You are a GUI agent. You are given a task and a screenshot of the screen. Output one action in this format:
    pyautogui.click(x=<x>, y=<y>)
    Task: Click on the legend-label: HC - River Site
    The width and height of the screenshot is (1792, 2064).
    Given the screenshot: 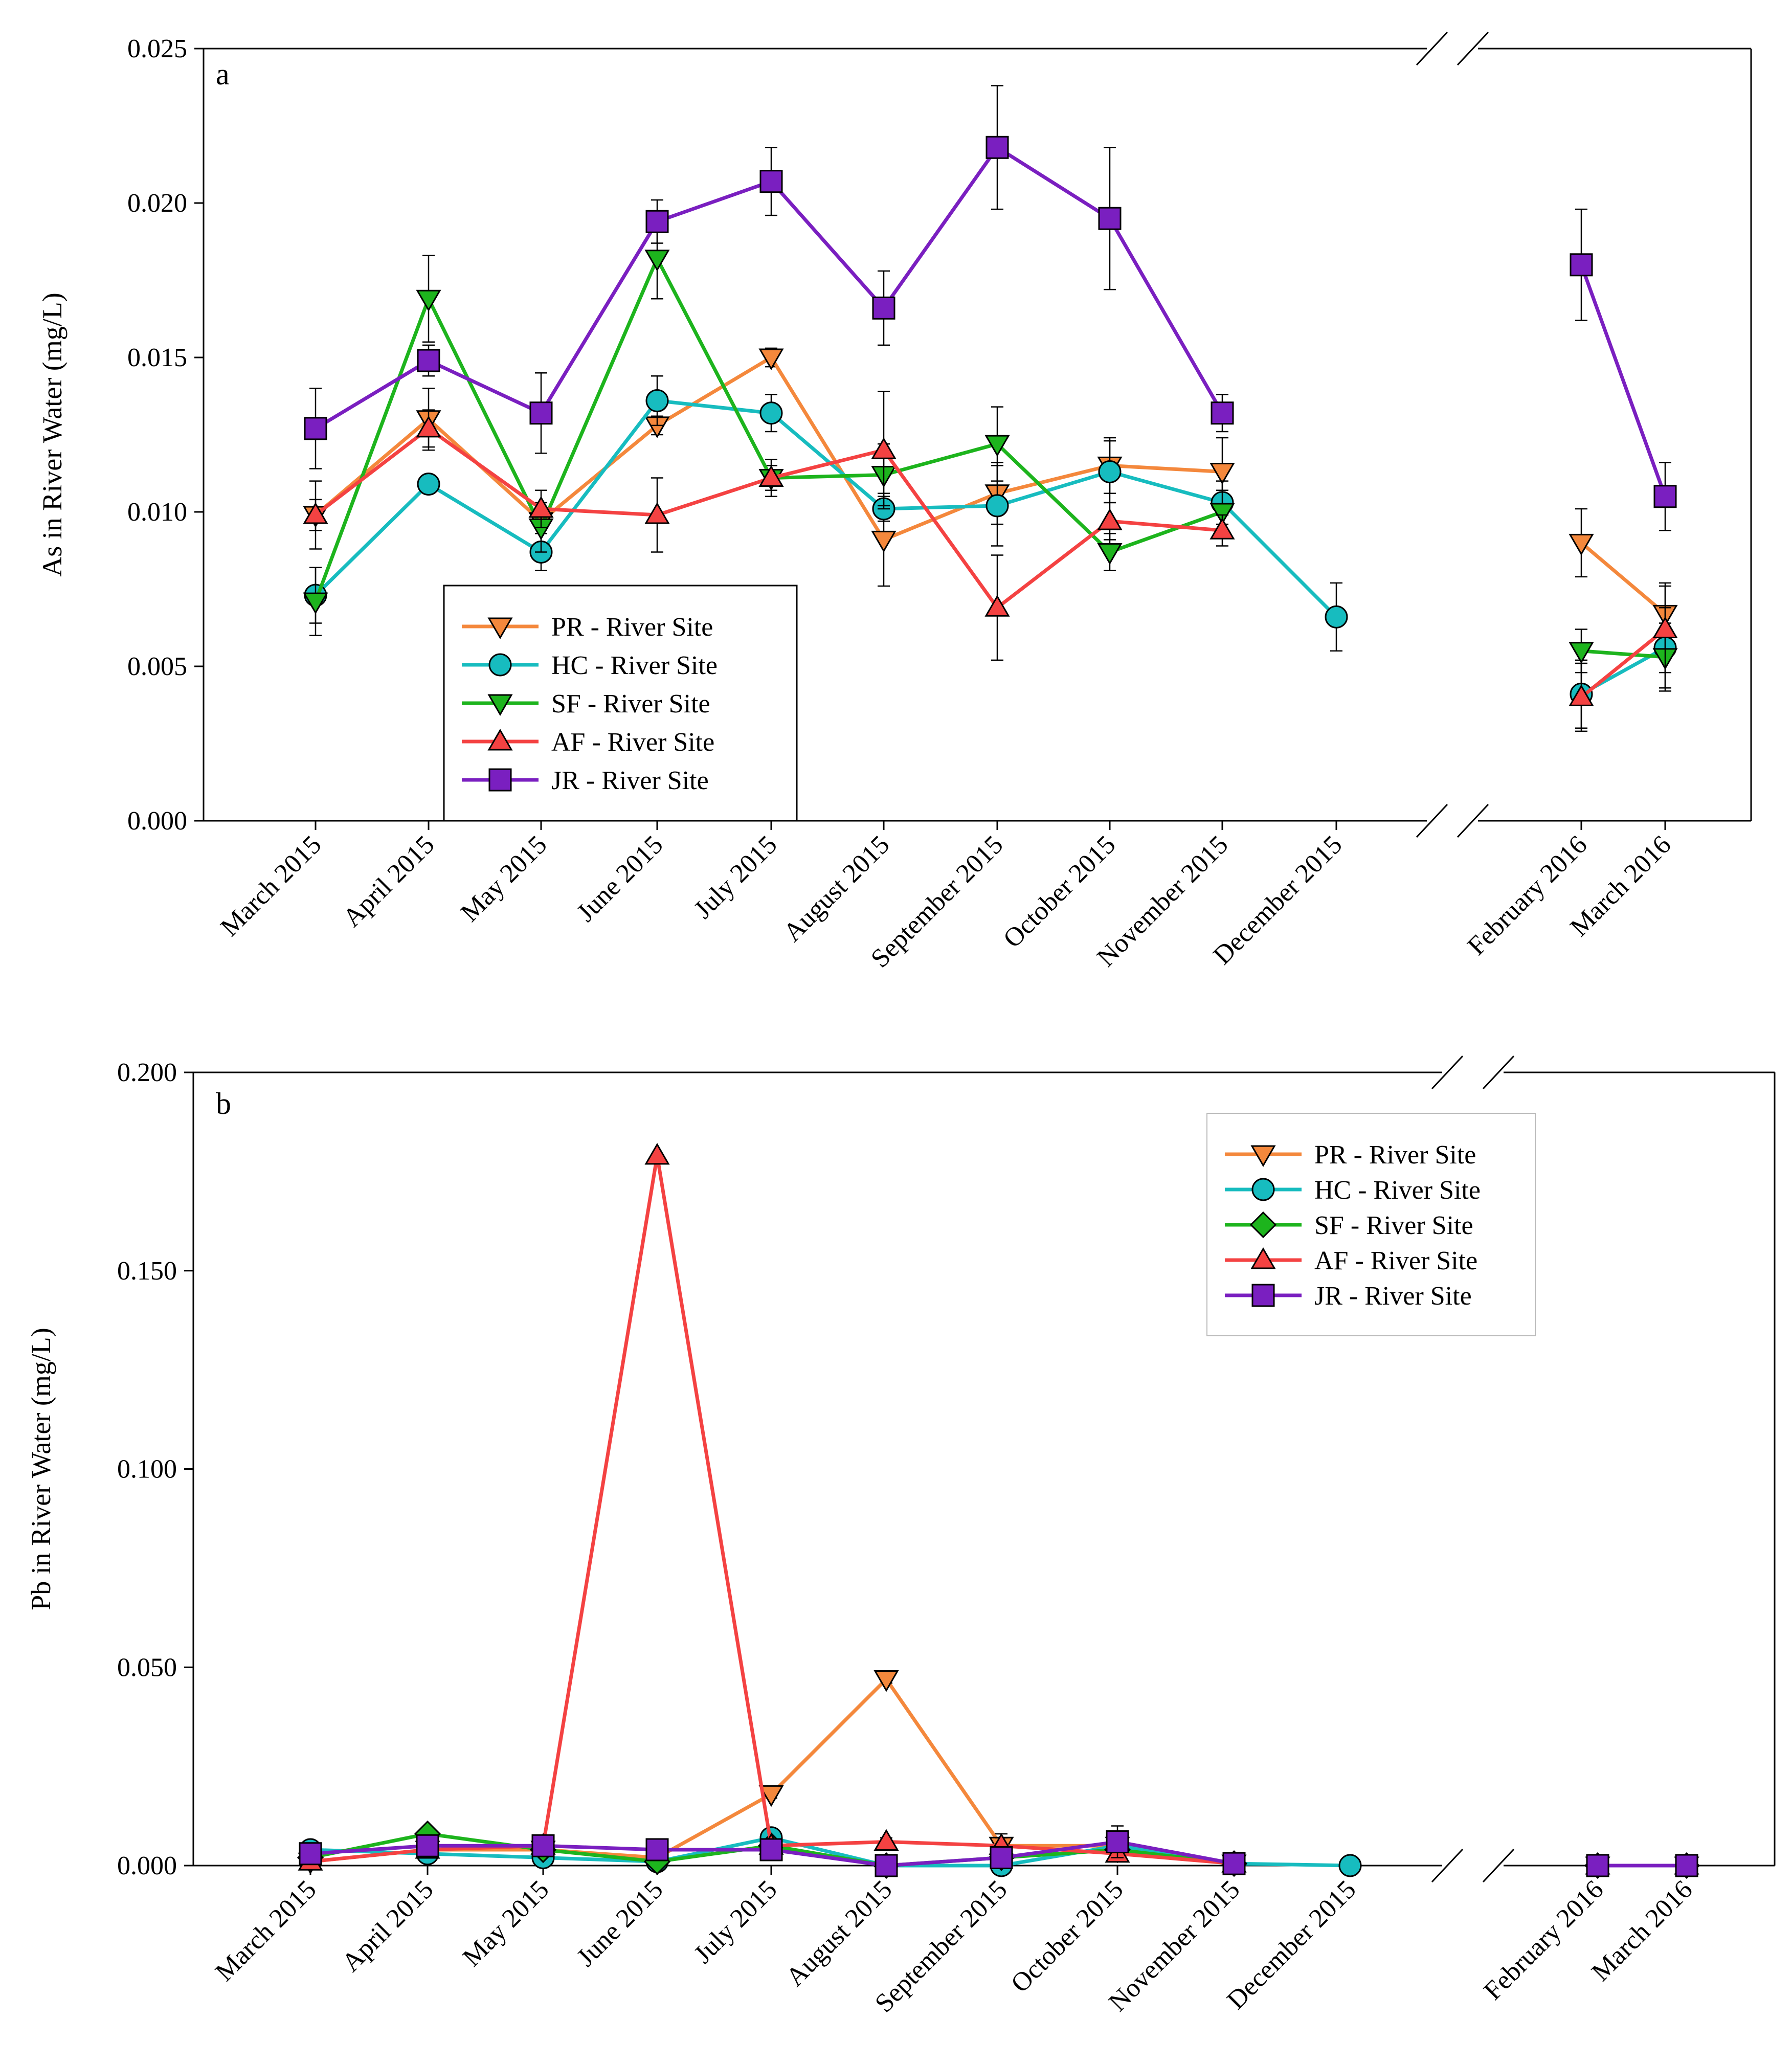 What is the action you would take?
    pyautogui.click(x=1397, y=1190)
    